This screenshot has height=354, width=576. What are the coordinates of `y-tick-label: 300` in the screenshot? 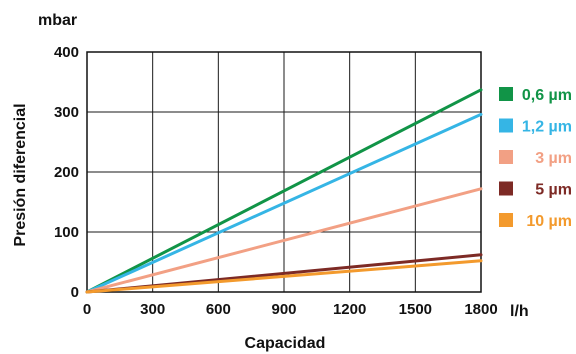 It's located at (66, 112).